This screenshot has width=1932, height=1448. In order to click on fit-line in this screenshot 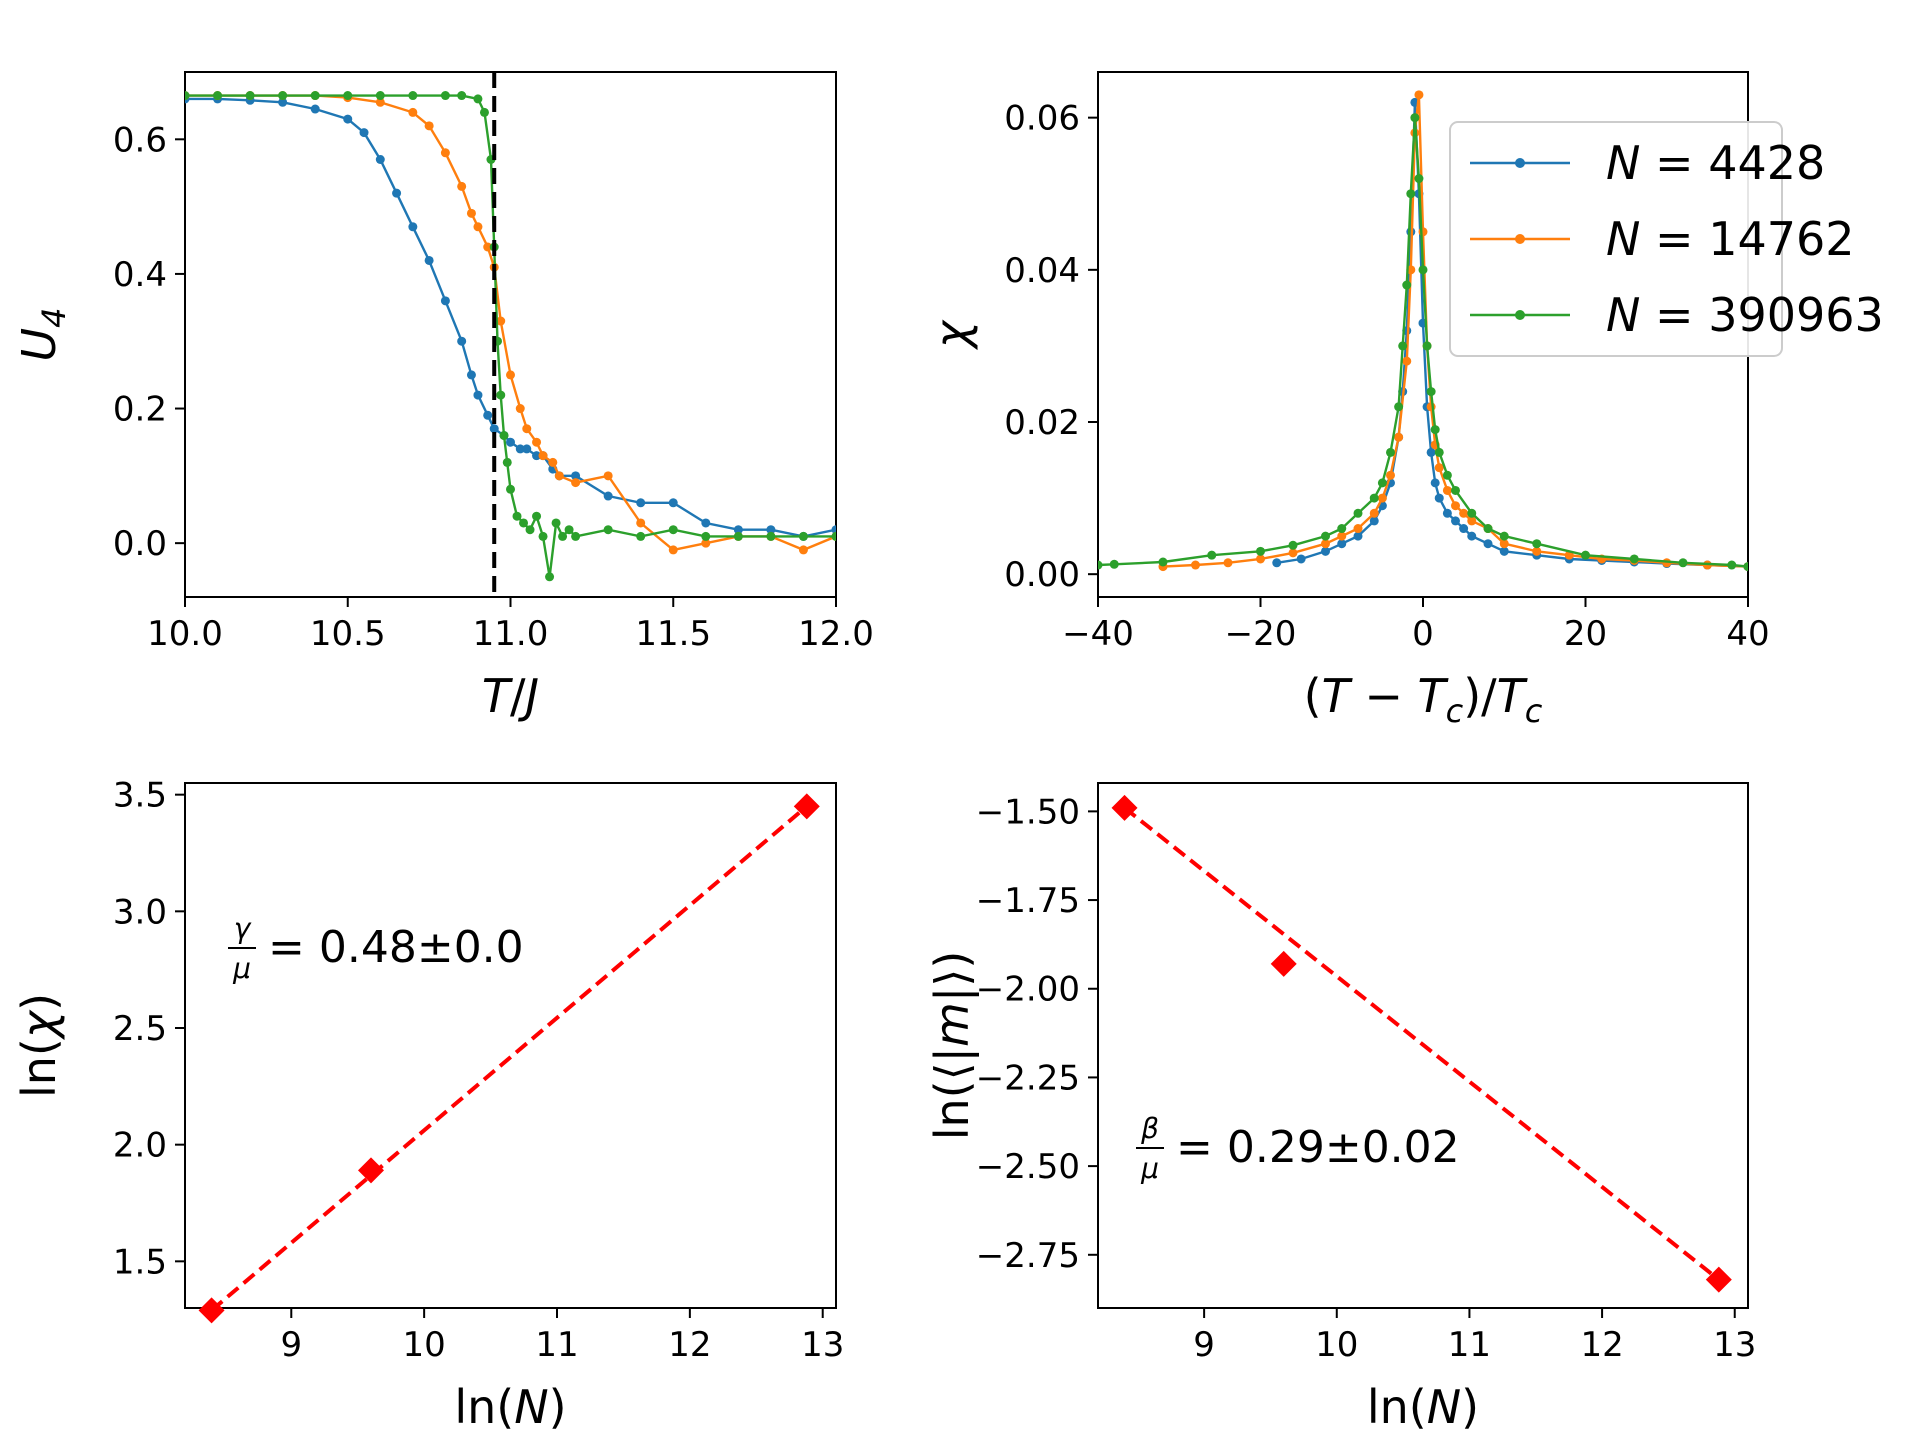, I will do `click(1422, 1044)`.